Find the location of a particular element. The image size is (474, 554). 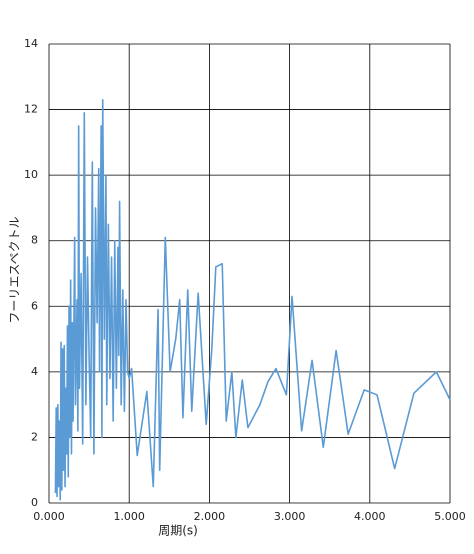

x-tick-label: 4.000 is located at coordinates (370, 516).